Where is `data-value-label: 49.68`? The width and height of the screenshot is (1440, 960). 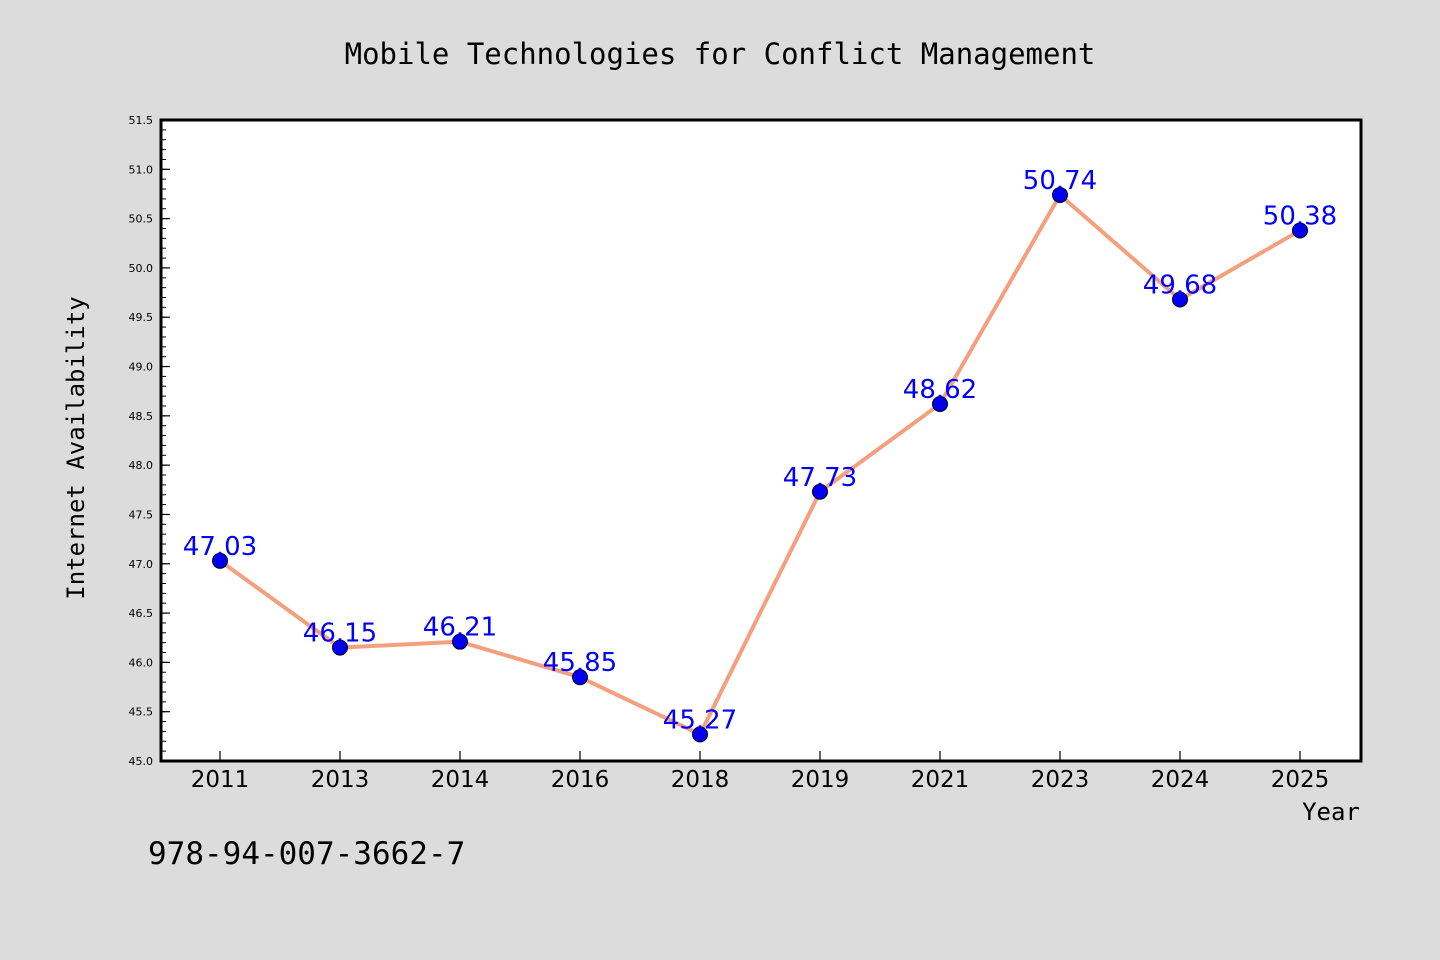
data-value-label: 49.68 is located at coordinates (1180, 285).